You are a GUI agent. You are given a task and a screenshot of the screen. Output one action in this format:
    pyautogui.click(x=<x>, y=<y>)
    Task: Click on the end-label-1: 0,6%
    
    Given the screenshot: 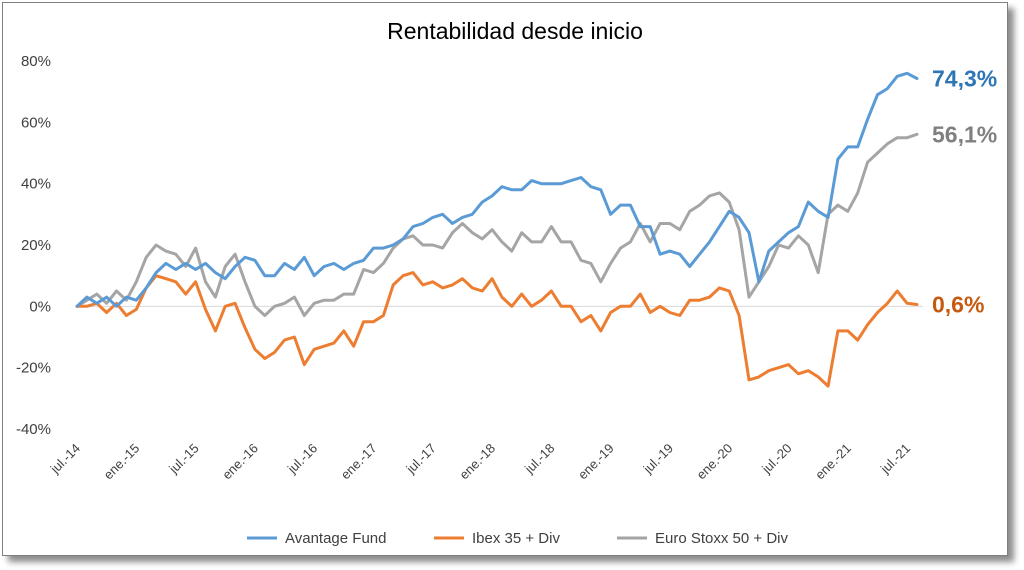 What is the action you would take?
    pyautogui.click(x=958, y=304)
    